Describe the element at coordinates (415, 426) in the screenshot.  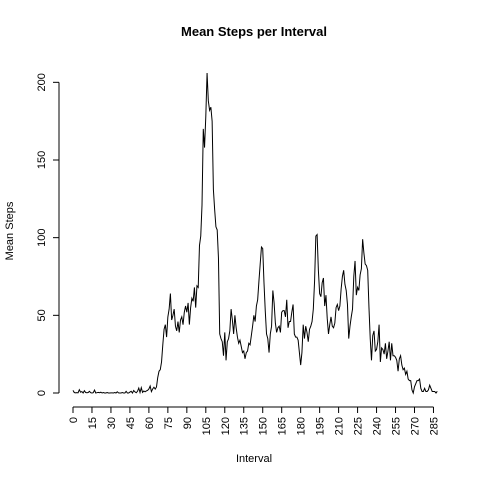
I see `x-tick-label: 270` at that location.